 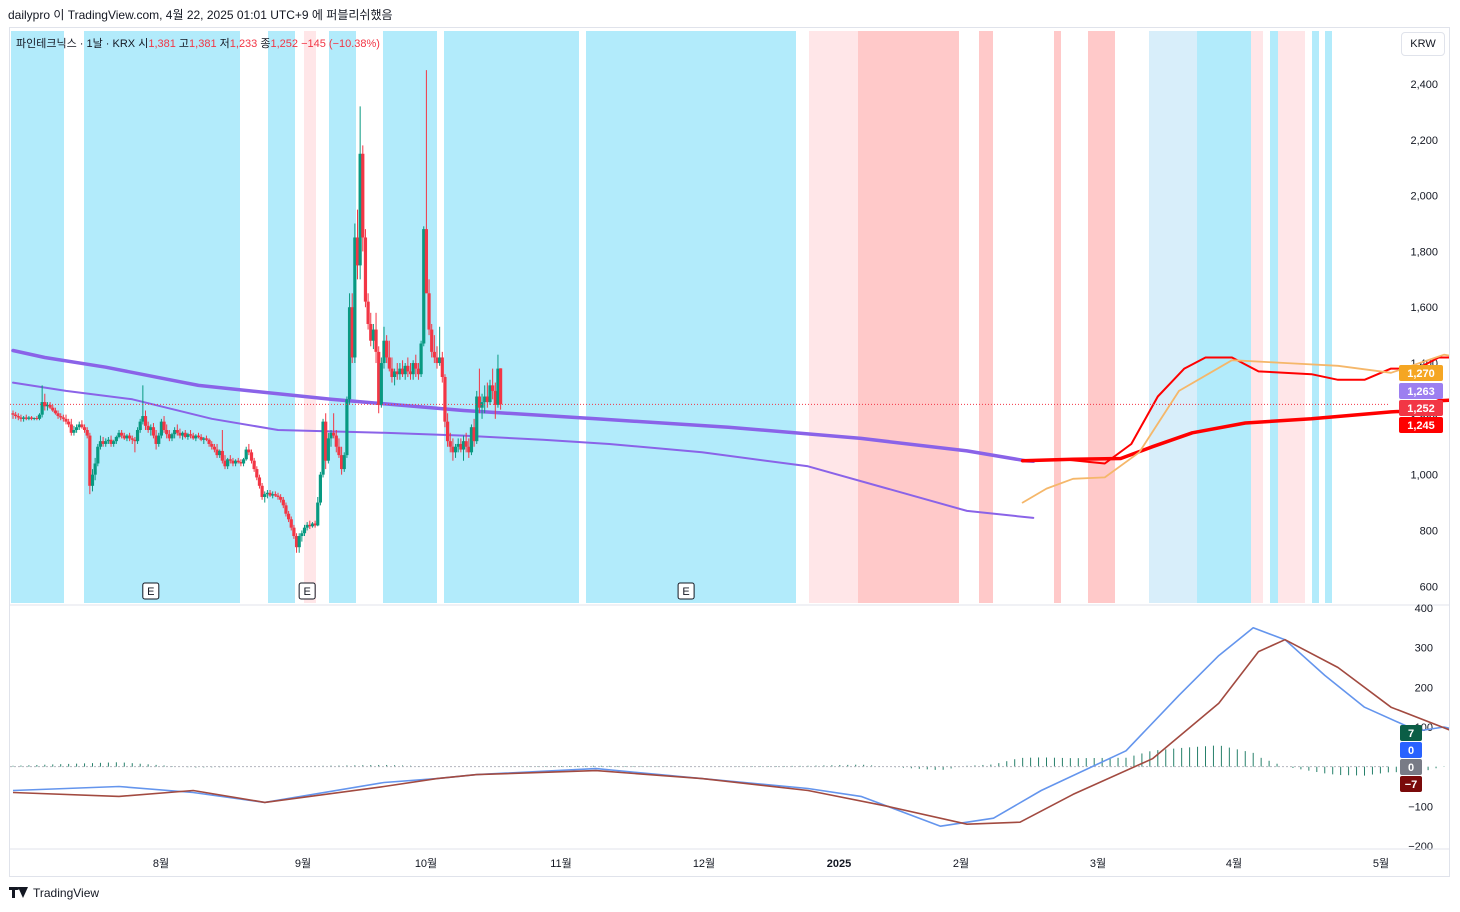 I want to click on open-label: 시, so click(x=143, y=44).